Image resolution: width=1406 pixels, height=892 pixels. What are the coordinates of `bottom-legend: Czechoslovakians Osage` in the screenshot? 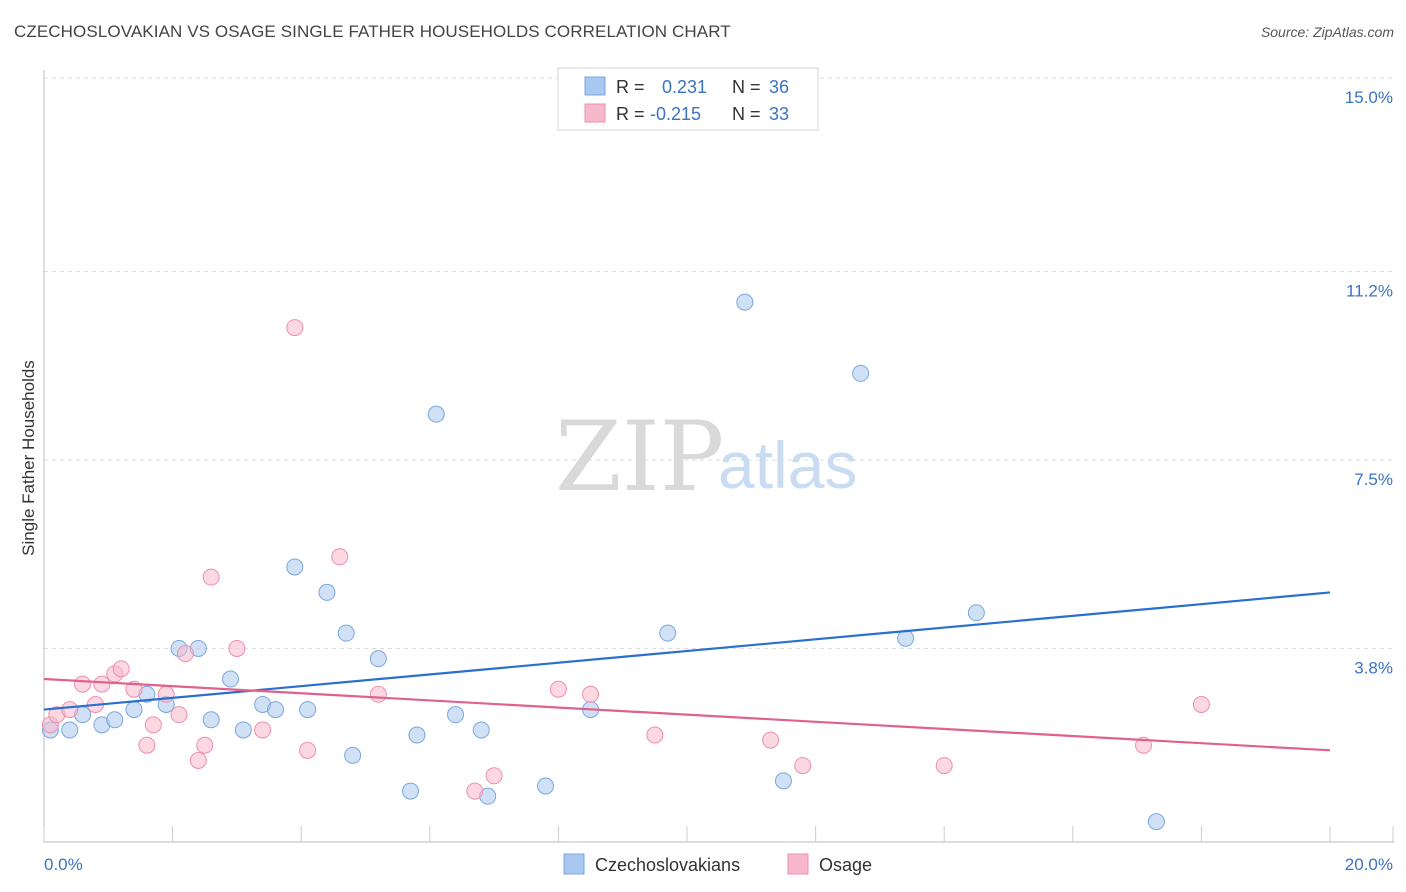 It's located at (717, 864).